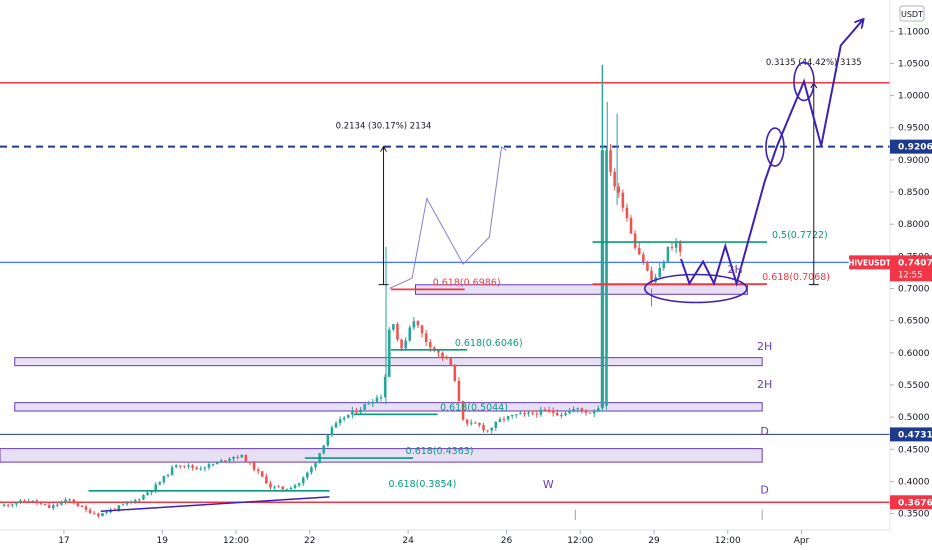 The width and height of the screenshot is (932, 550). Describe the element at coordinates (734, 269) in the screenshot. I see `timeframe-tag-0: 2H` at that location.